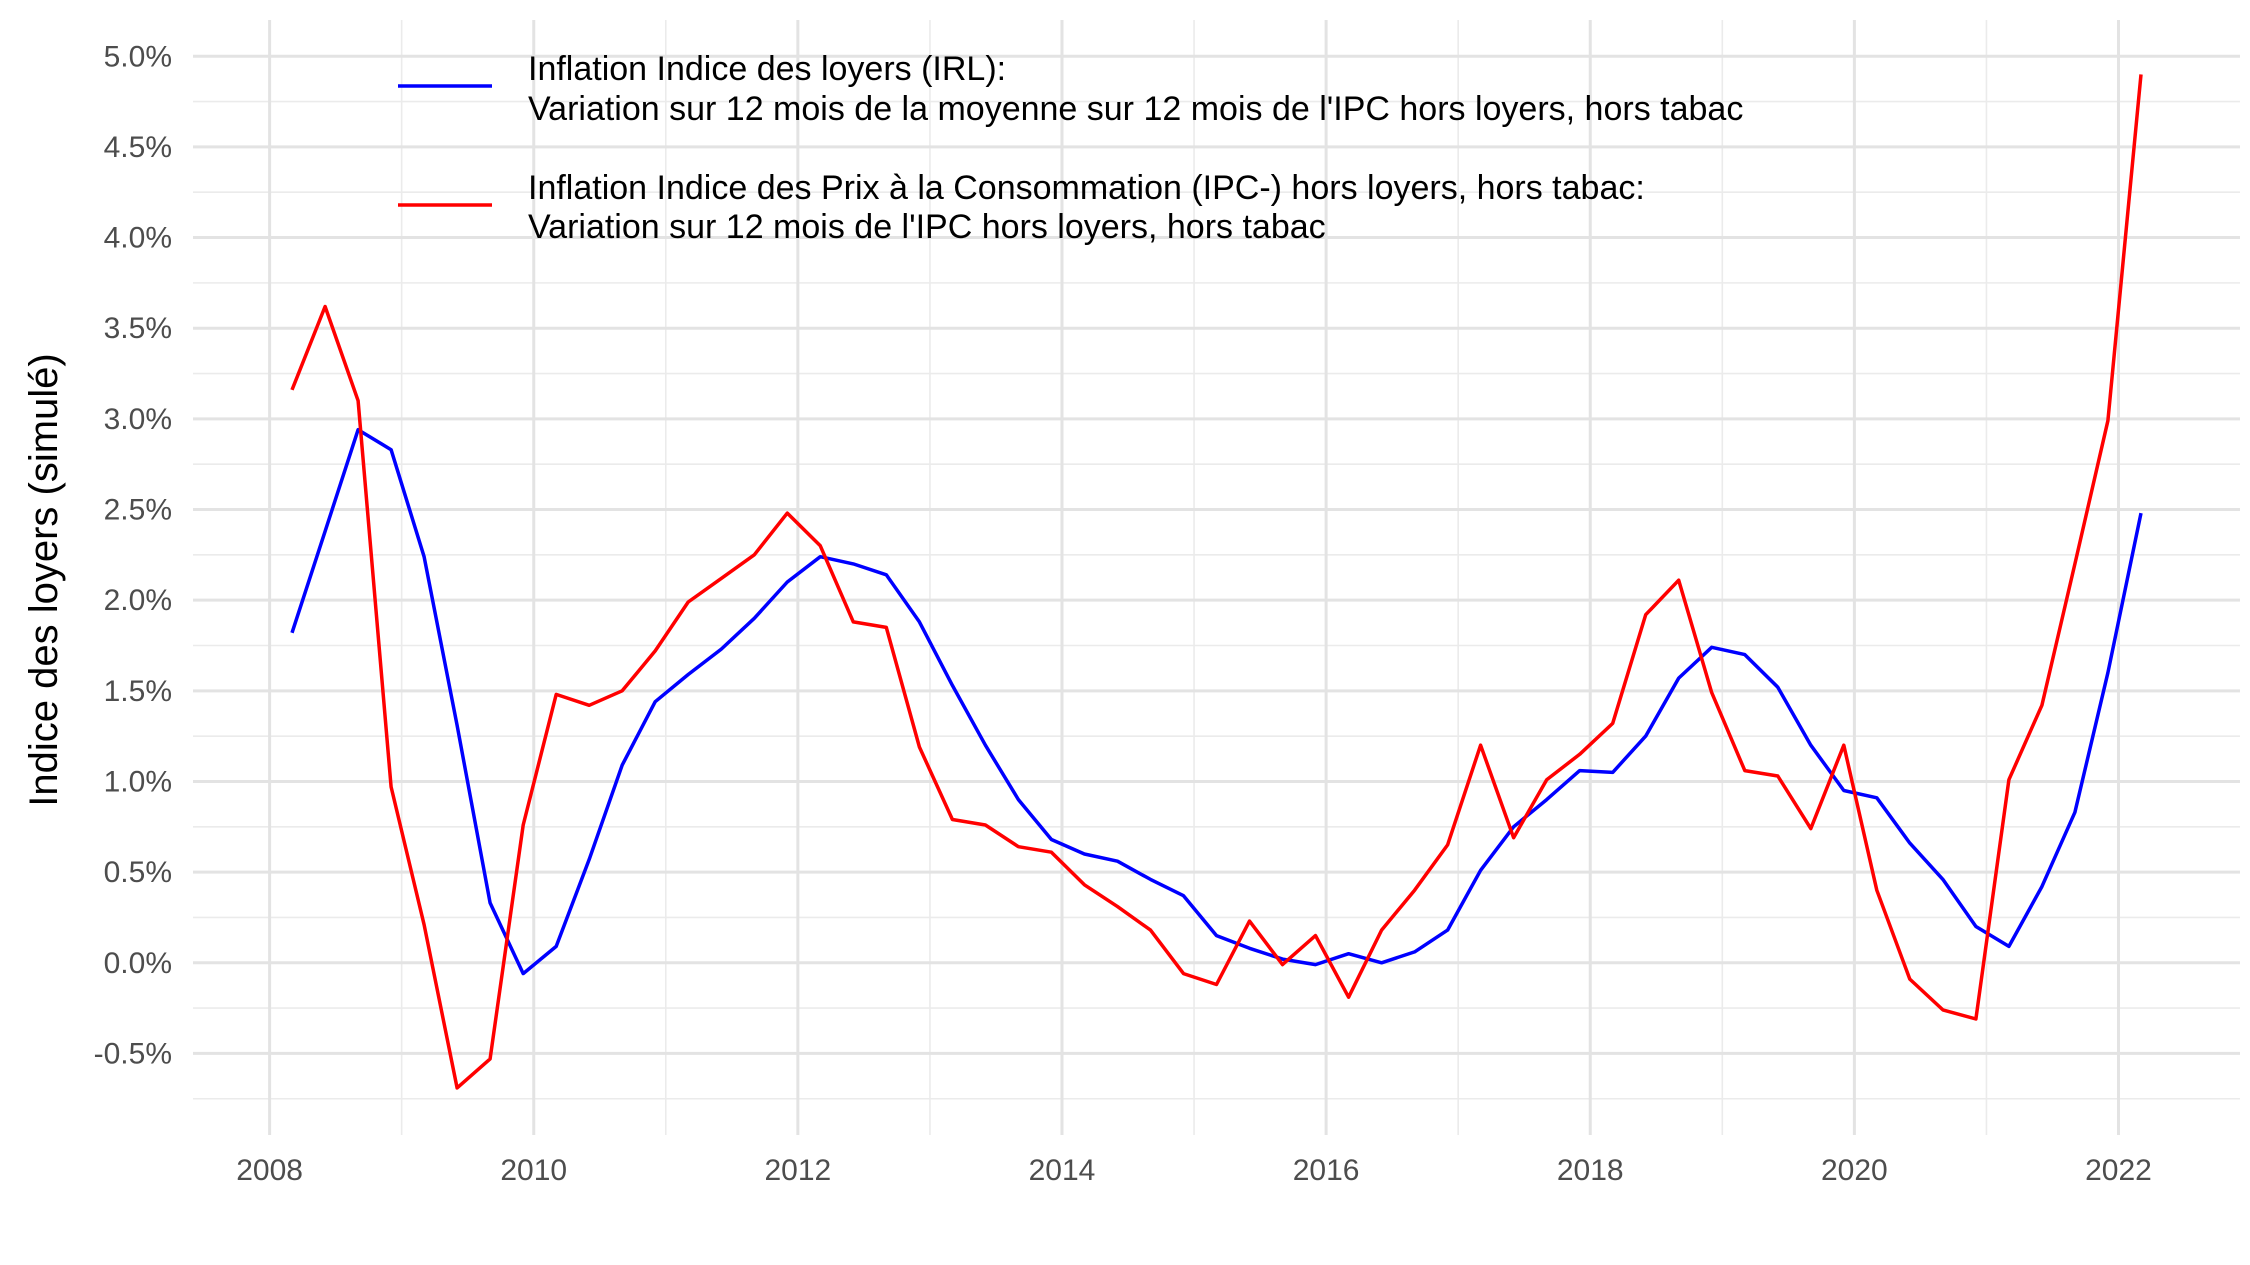 This screenshot has height=1265, width=2250. I want to click on y-tick-label: 5.0%, so click(138, 56).